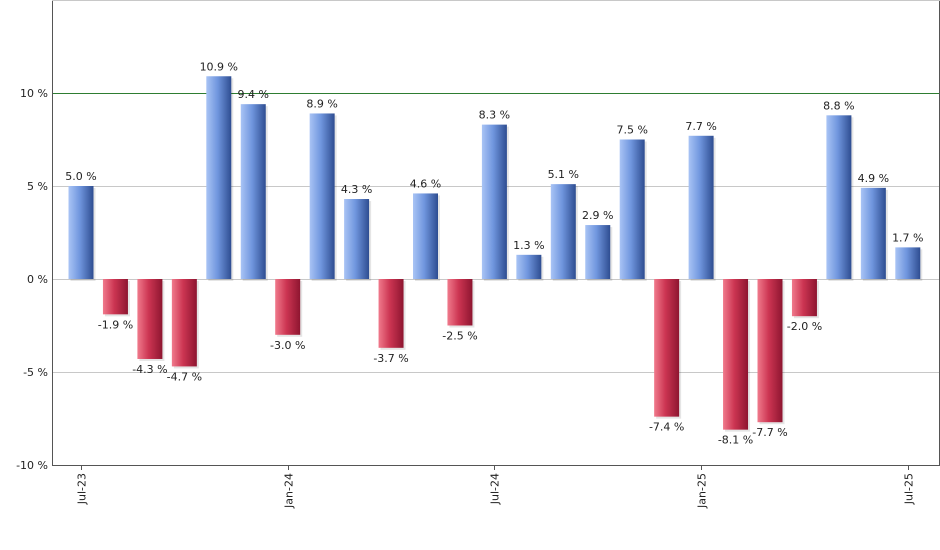 The width and height of the screenshot is (940, 550). I want to click on x-tick-label: Jul-25, so click(909, 489).